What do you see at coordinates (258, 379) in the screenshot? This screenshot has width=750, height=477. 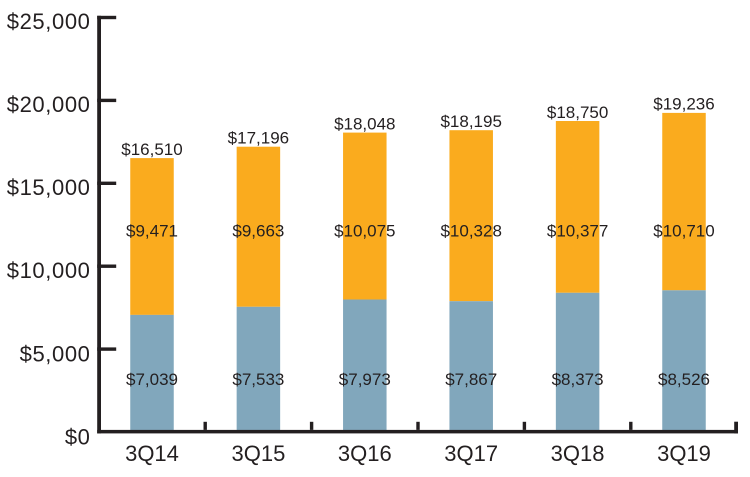 I see `svg-text: $7,533` at bounding box center [258, 379].